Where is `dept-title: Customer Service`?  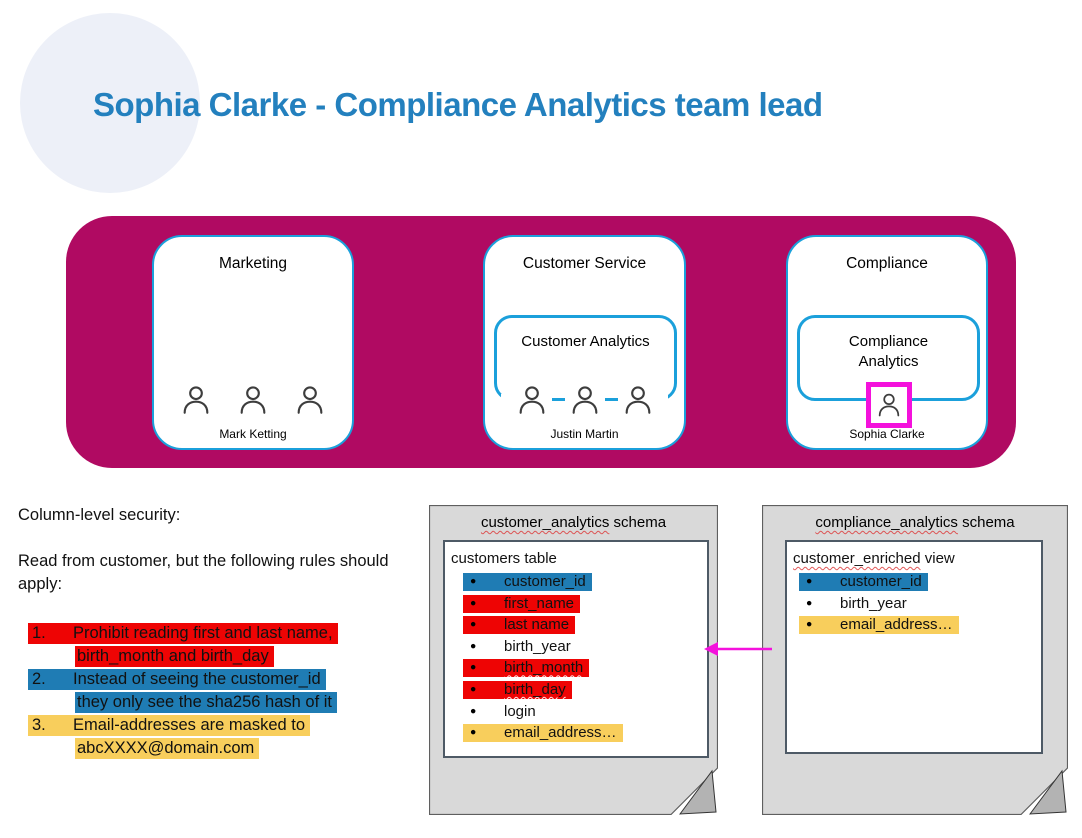 dept-title: Customer Service is located at coordinates (584, 263).